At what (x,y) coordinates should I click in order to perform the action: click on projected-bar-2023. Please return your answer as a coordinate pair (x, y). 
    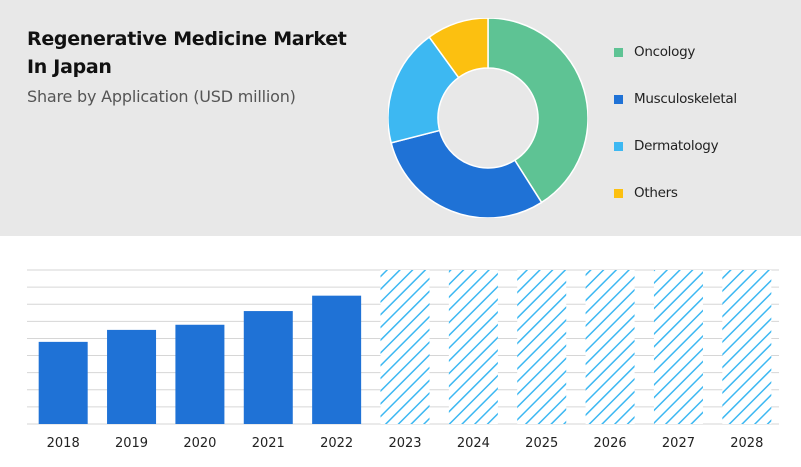
    Looking at the image, I should click on (405, 347).